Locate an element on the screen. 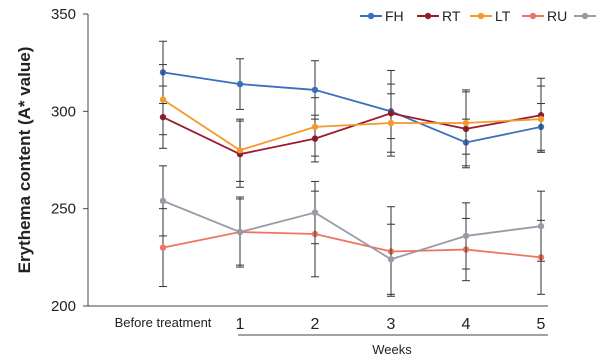 This screenshot has width=600, height=362. x-axis-ticks: Before treatment 1 2 3 4 5 is located at coordinates (330, 324).